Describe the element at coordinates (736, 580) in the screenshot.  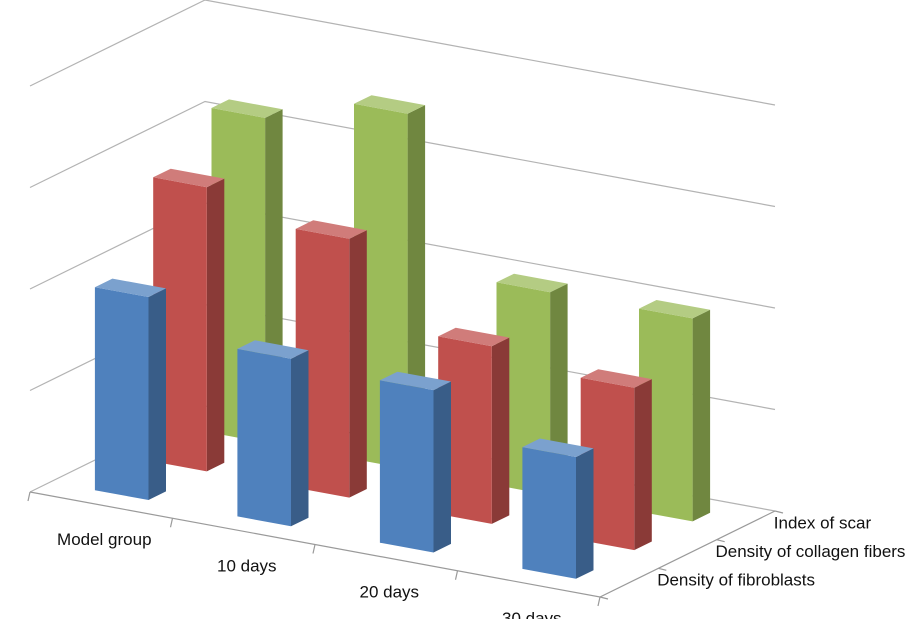
I see `series-label: Density of fibroblasts` at that location.